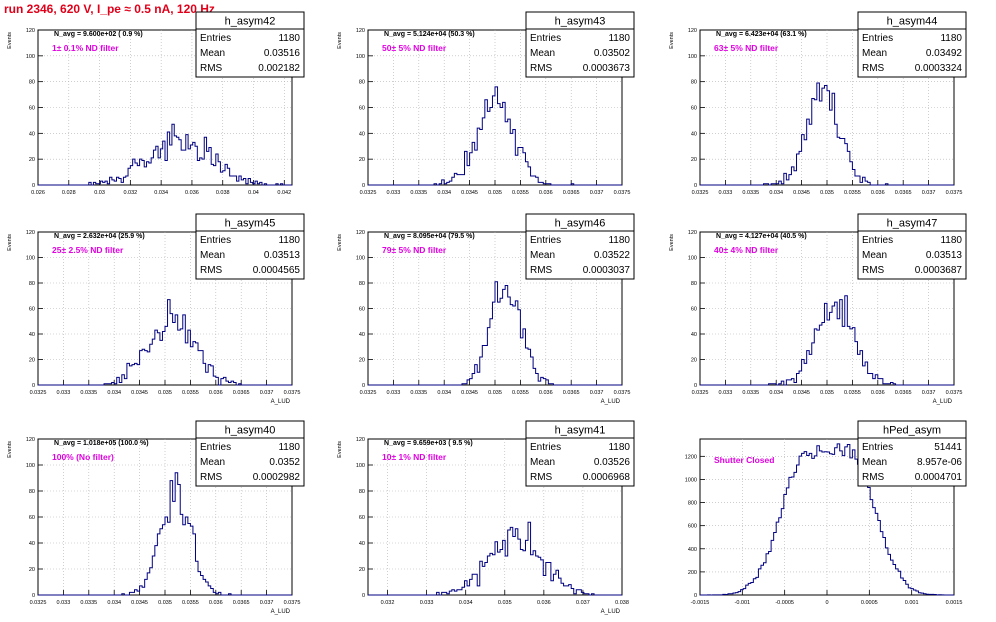 This screenshot has height=622, width=996. I want to click on x-tick-label: 0.0015, so click(954, 603).